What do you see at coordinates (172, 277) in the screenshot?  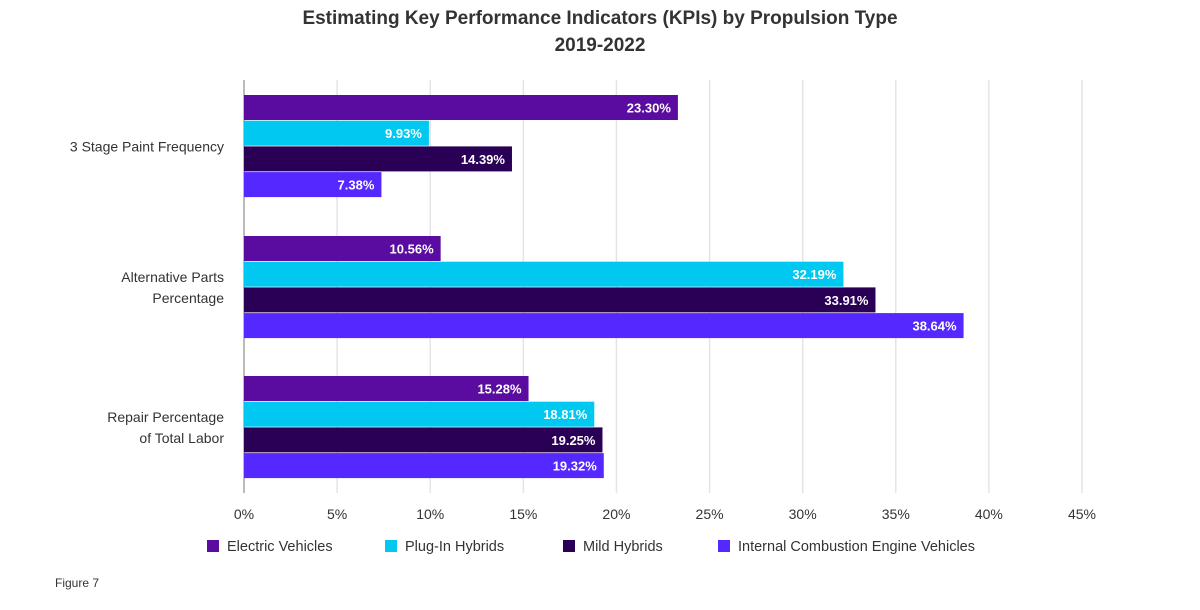 I see `category-label: Alternative Parts` at bounding box center [172, 277].